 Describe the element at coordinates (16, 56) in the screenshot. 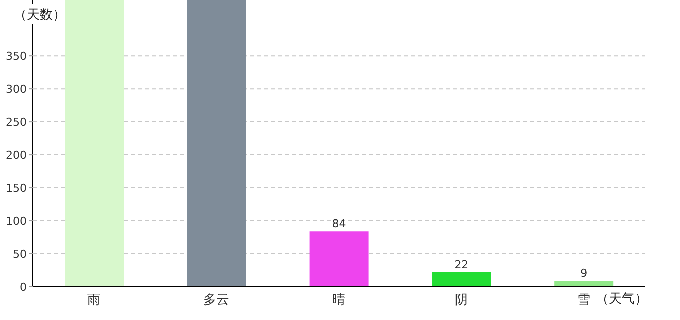

I see `y-tick-label: 350` at that location.